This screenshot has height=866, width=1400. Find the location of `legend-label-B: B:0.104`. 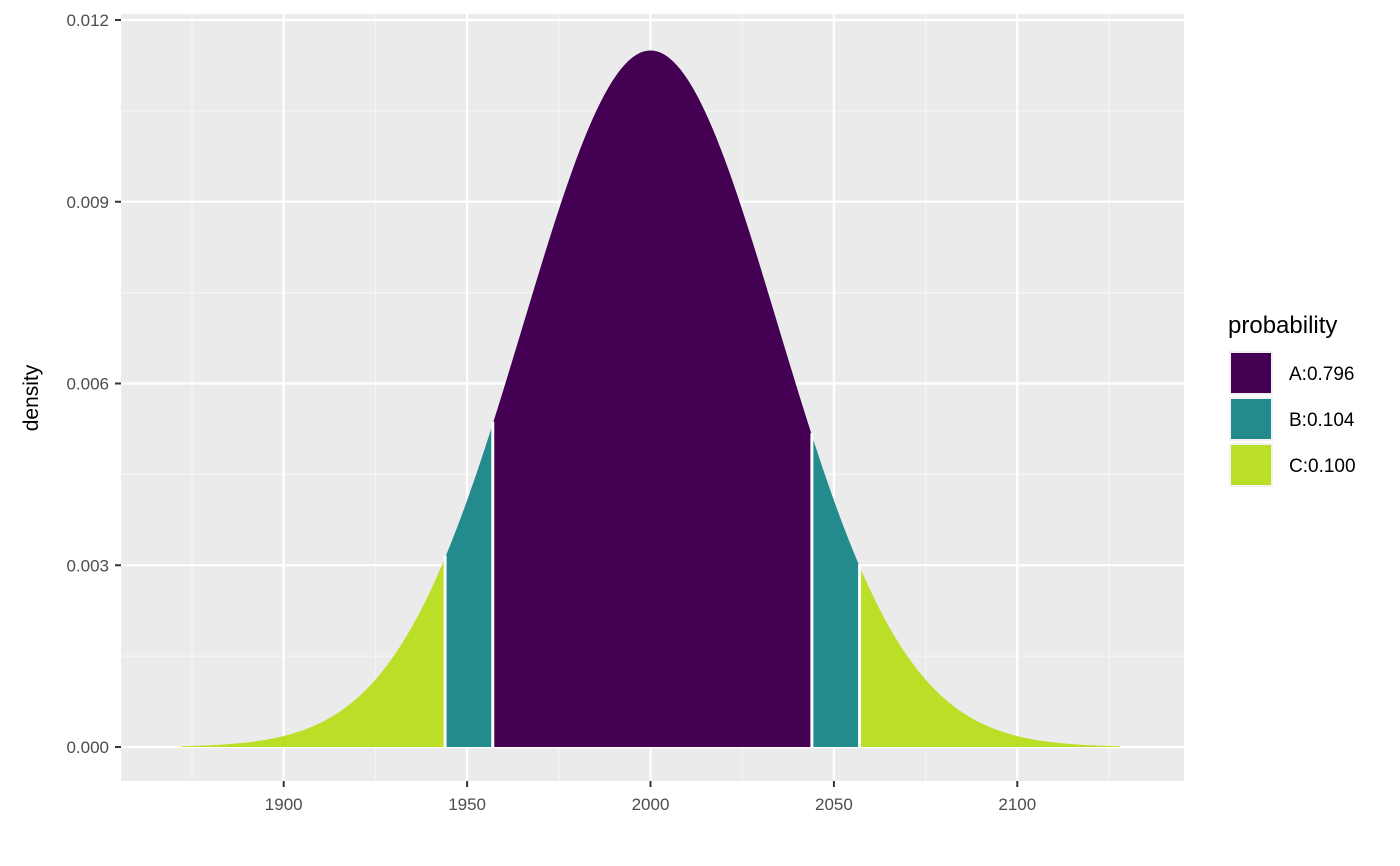

legend-label-B: B:0.104 is located at coordinates (1322, 420).